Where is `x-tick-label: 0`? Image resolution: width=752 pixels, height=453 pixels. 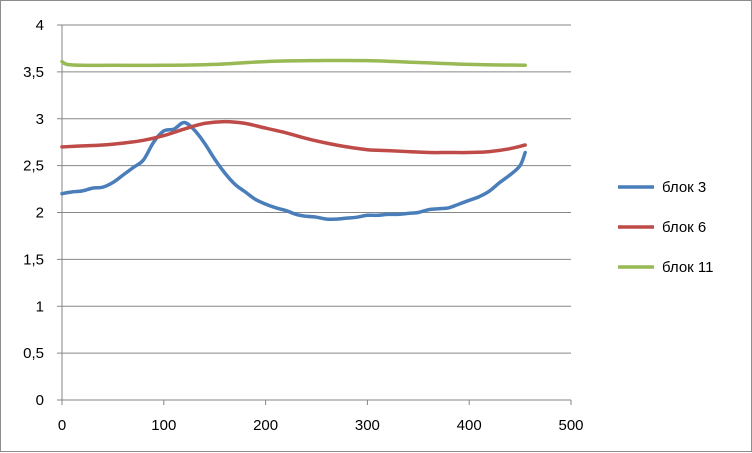 x-tick-label: 0 is located at coordinates (62, 425).